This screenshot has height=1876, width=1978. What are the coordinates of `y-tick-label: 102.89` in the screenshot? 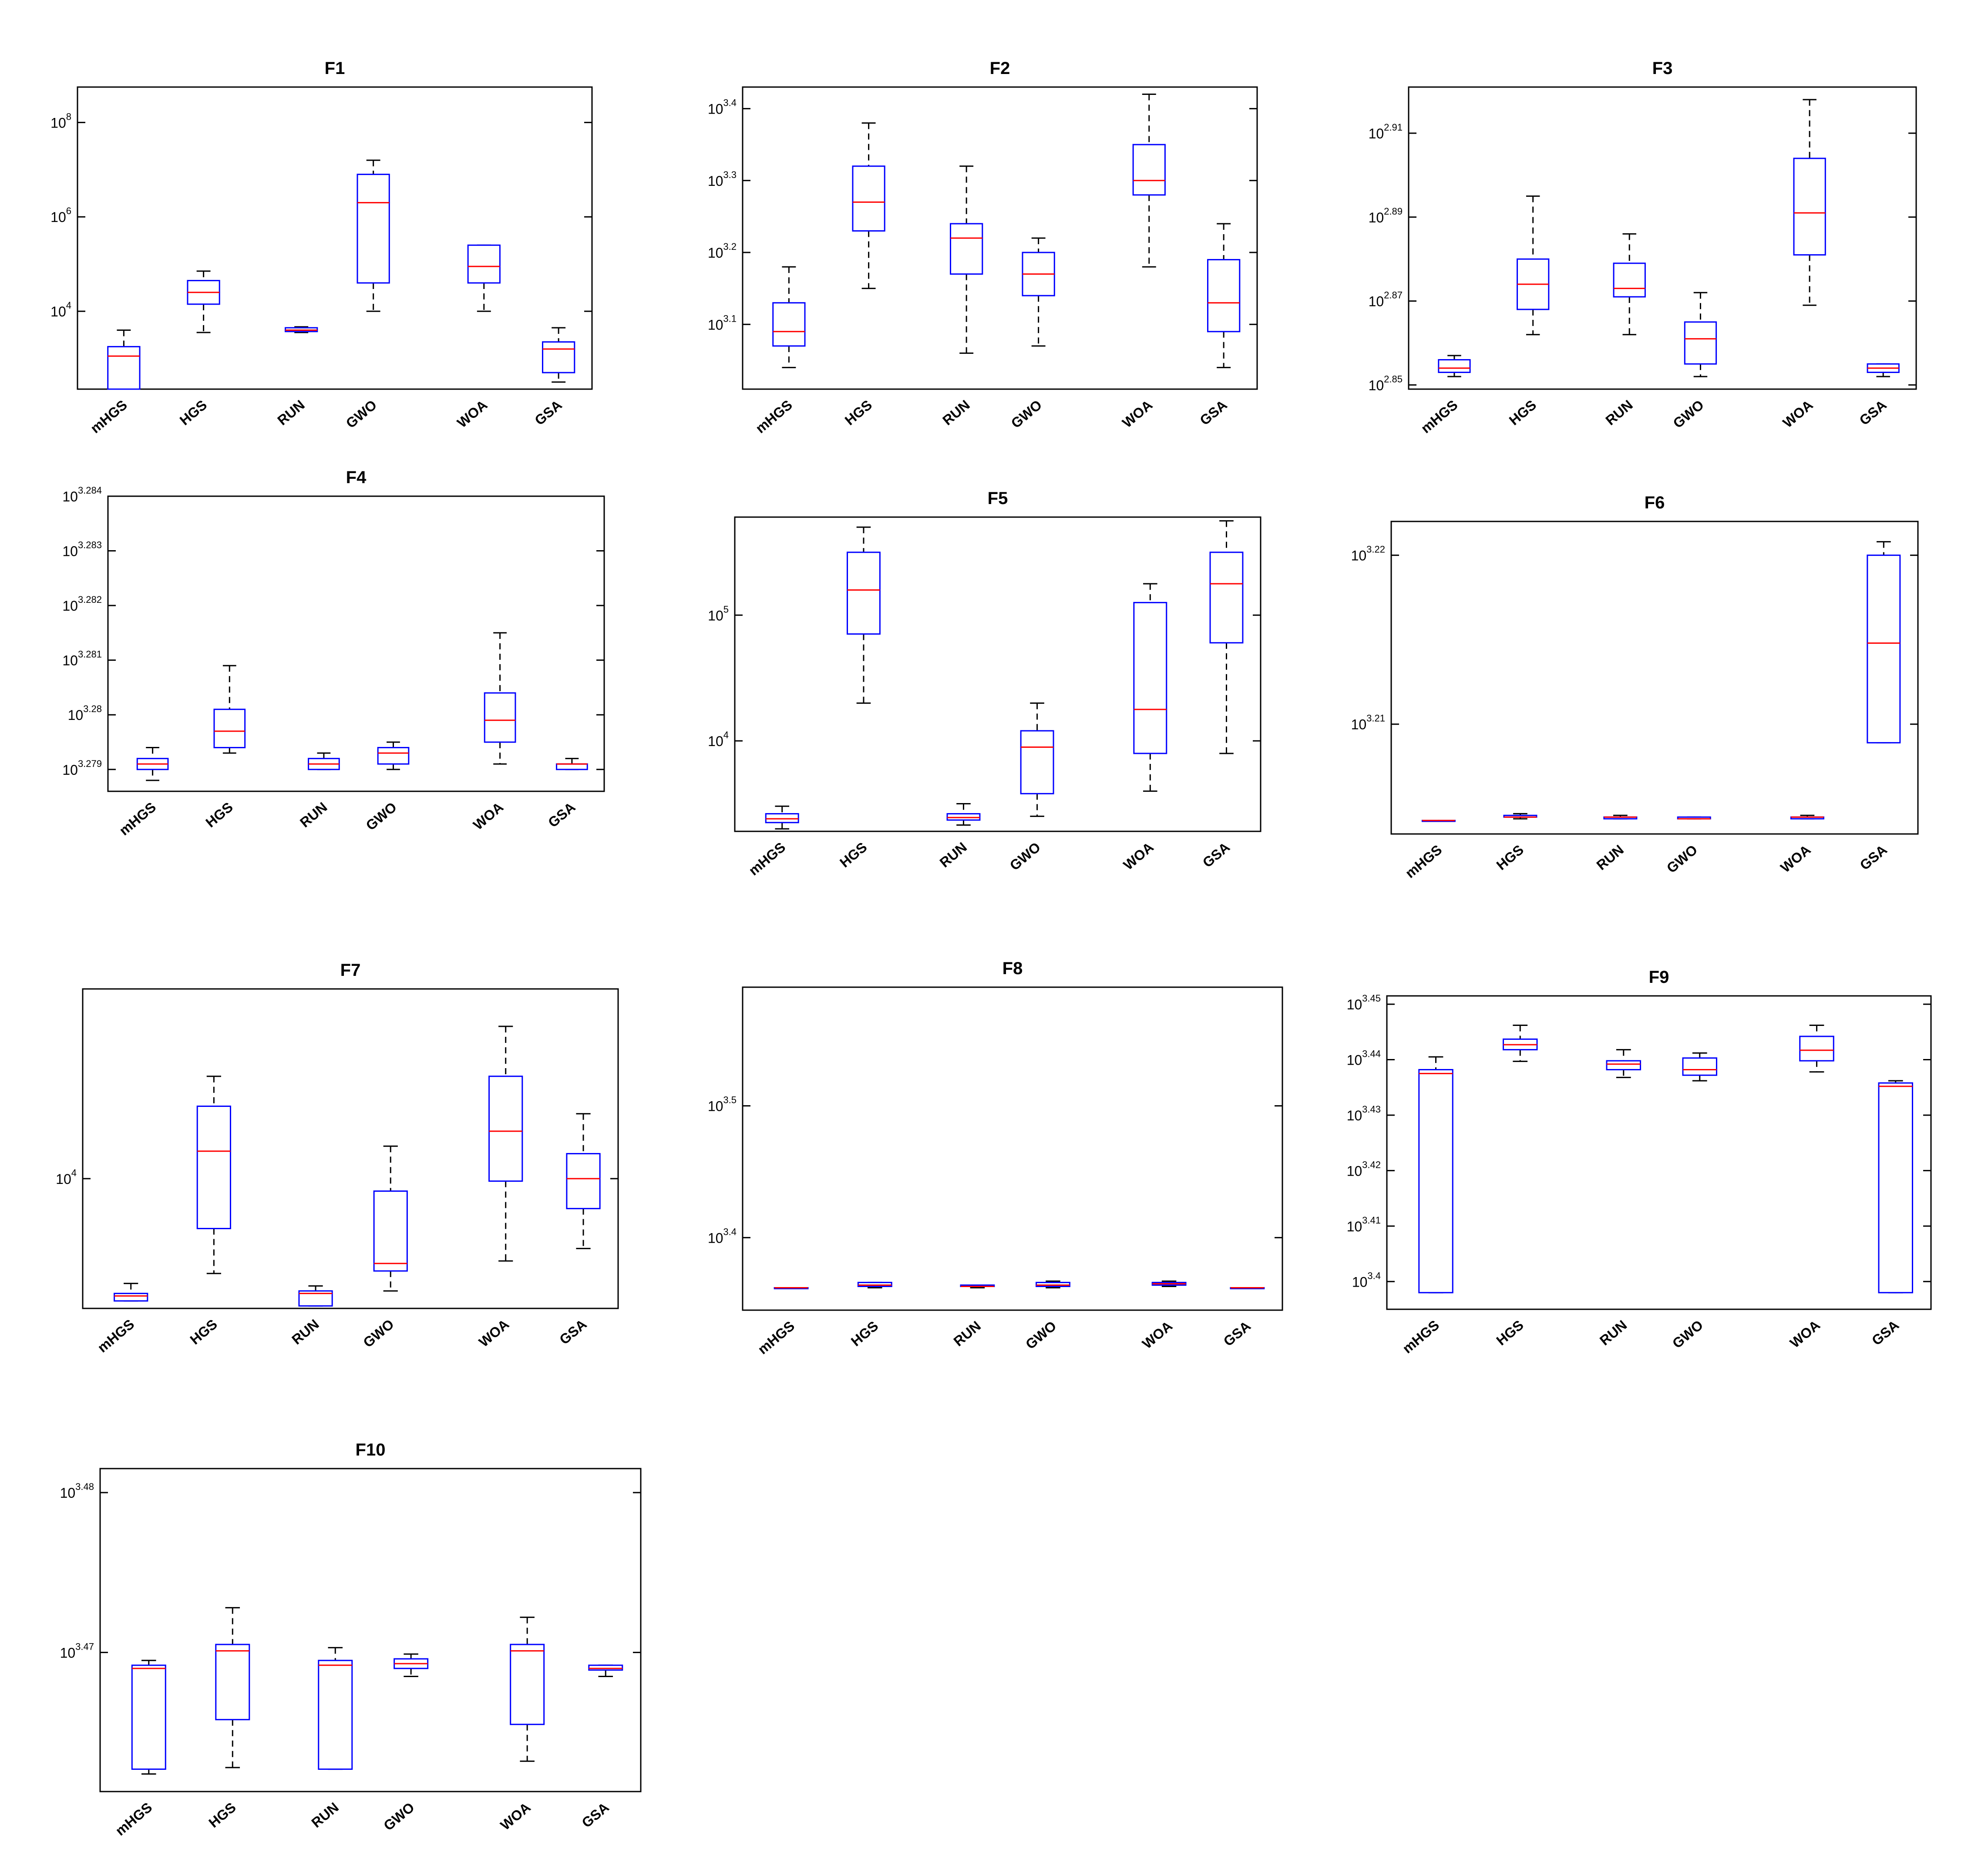 It's located at (1386, 215).